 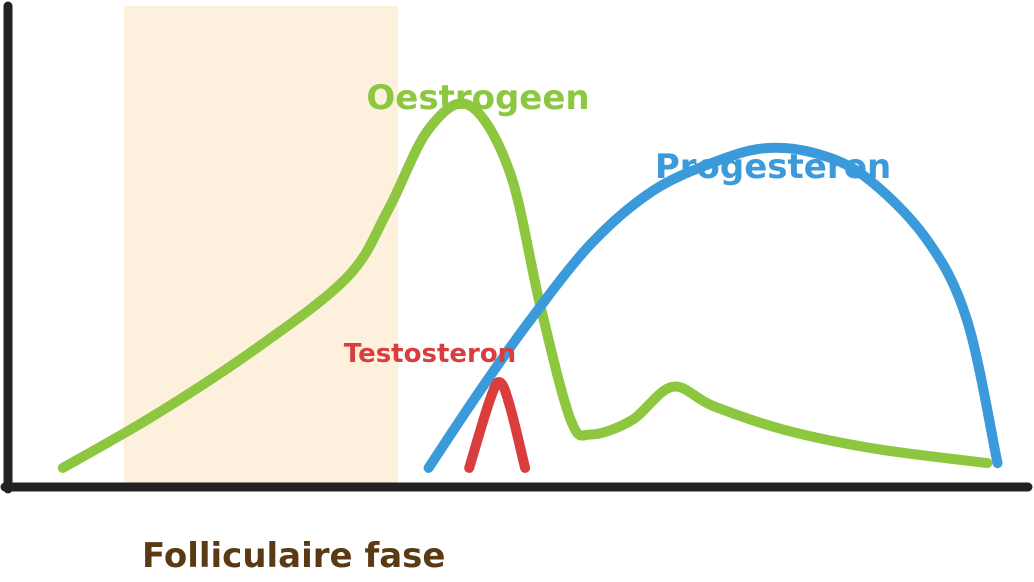 I want to click on series-line-testosteron, so click(x=497, y=425).